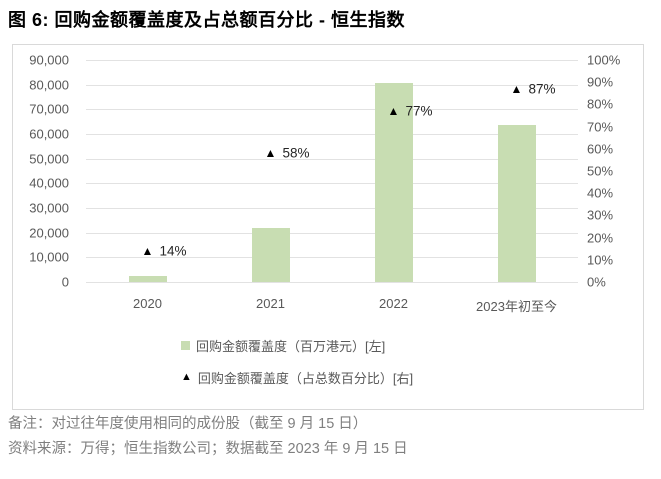  Describe the element at coordinates (188, 424) in the screenshot. I see `footnote-note: 备注：对过往年度使用相同的成份股（截至 9 月 15 日）` at that location.